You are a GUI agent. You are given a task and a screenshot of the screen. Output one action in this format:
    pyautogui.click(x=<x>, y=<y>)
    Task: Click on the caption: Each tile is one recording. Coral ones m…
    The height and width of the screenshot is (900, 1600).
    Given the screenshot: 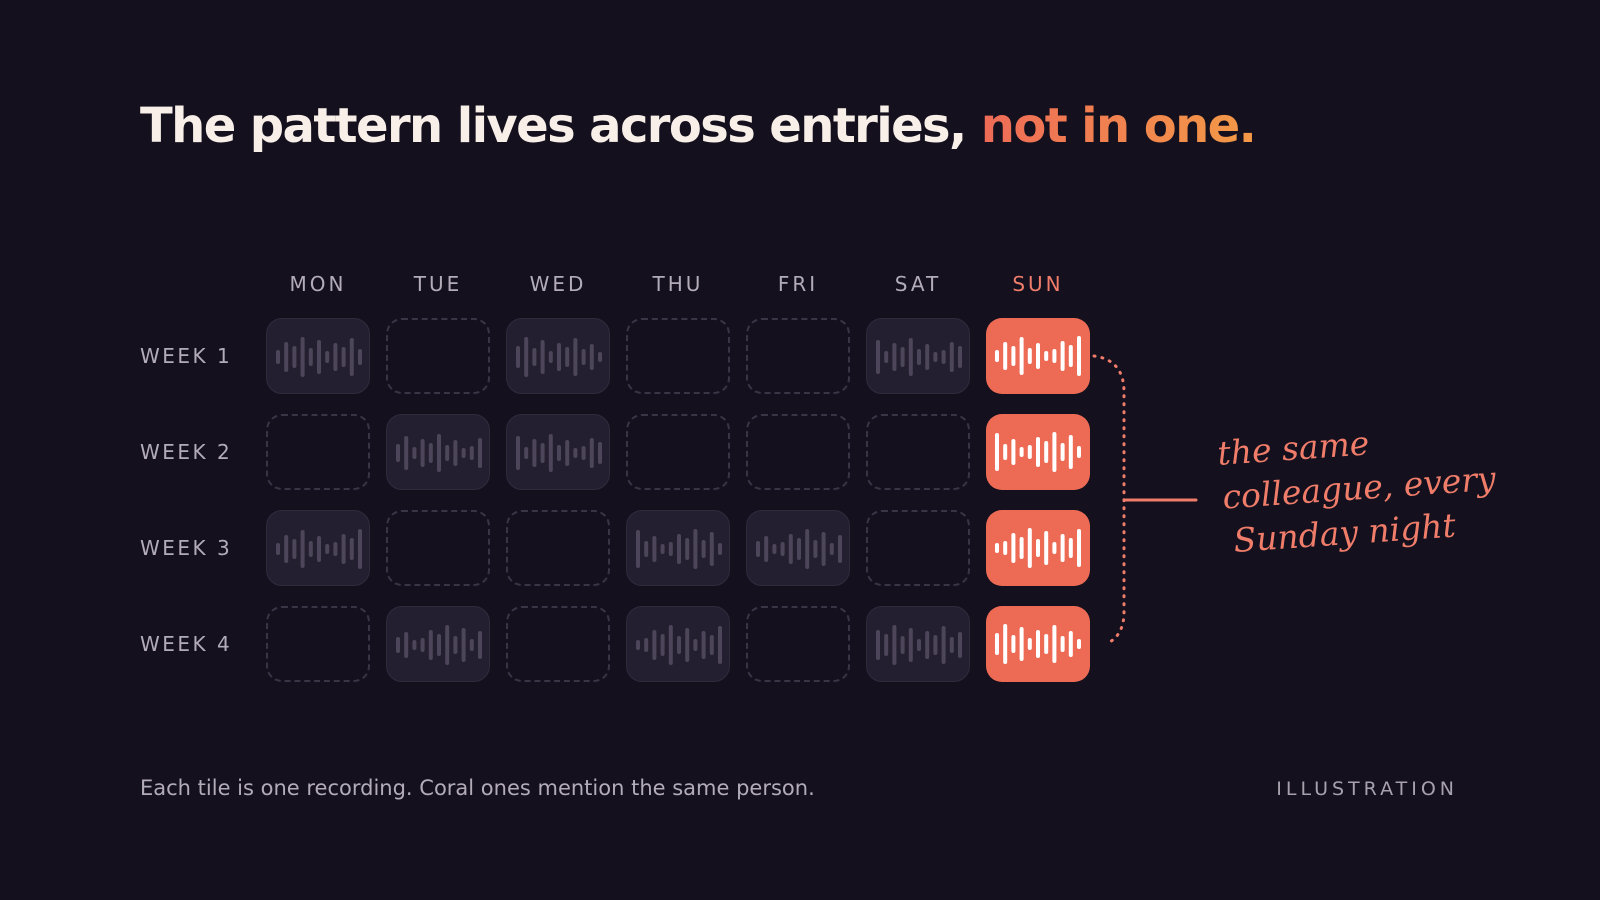 What is the action you would take?
    pyautogui.click(x=477, y=788)
    